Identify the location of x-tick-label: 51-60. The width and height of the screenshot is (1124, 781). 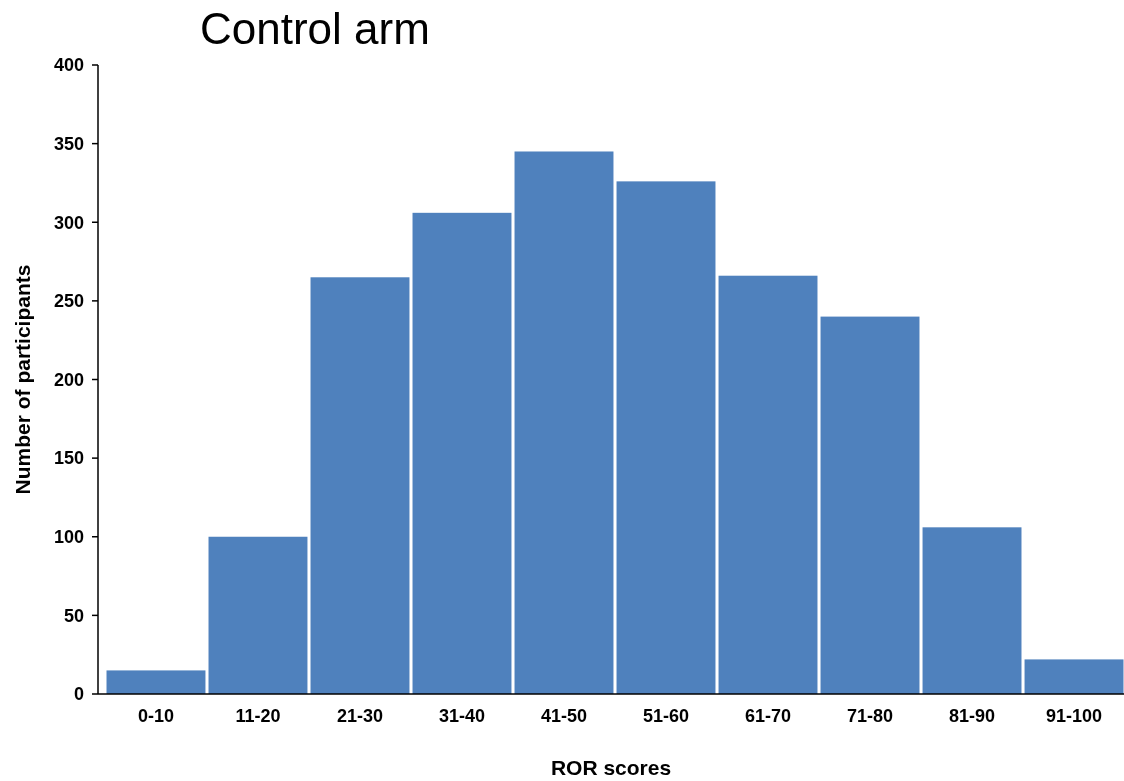
(666, 716).